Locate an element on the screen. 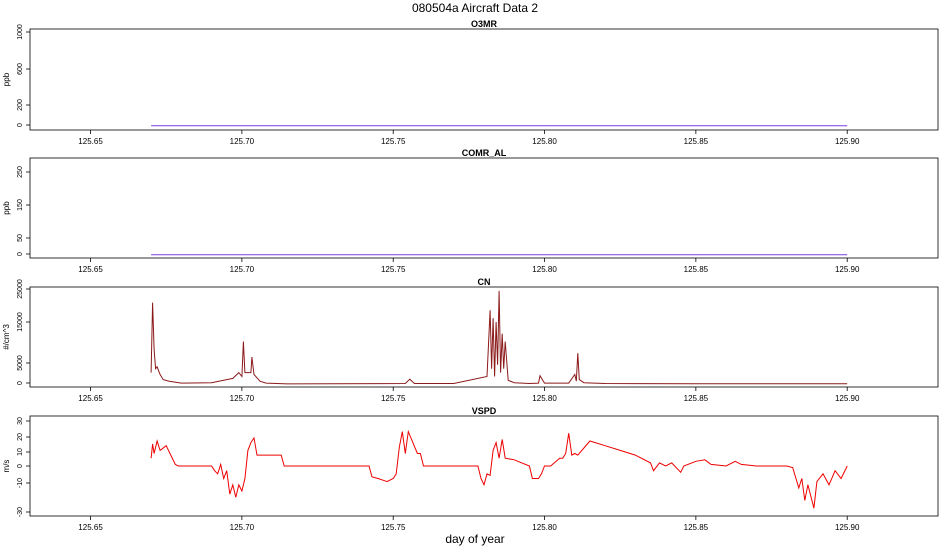  panel-title: CN is located at coordinates (484, 282).